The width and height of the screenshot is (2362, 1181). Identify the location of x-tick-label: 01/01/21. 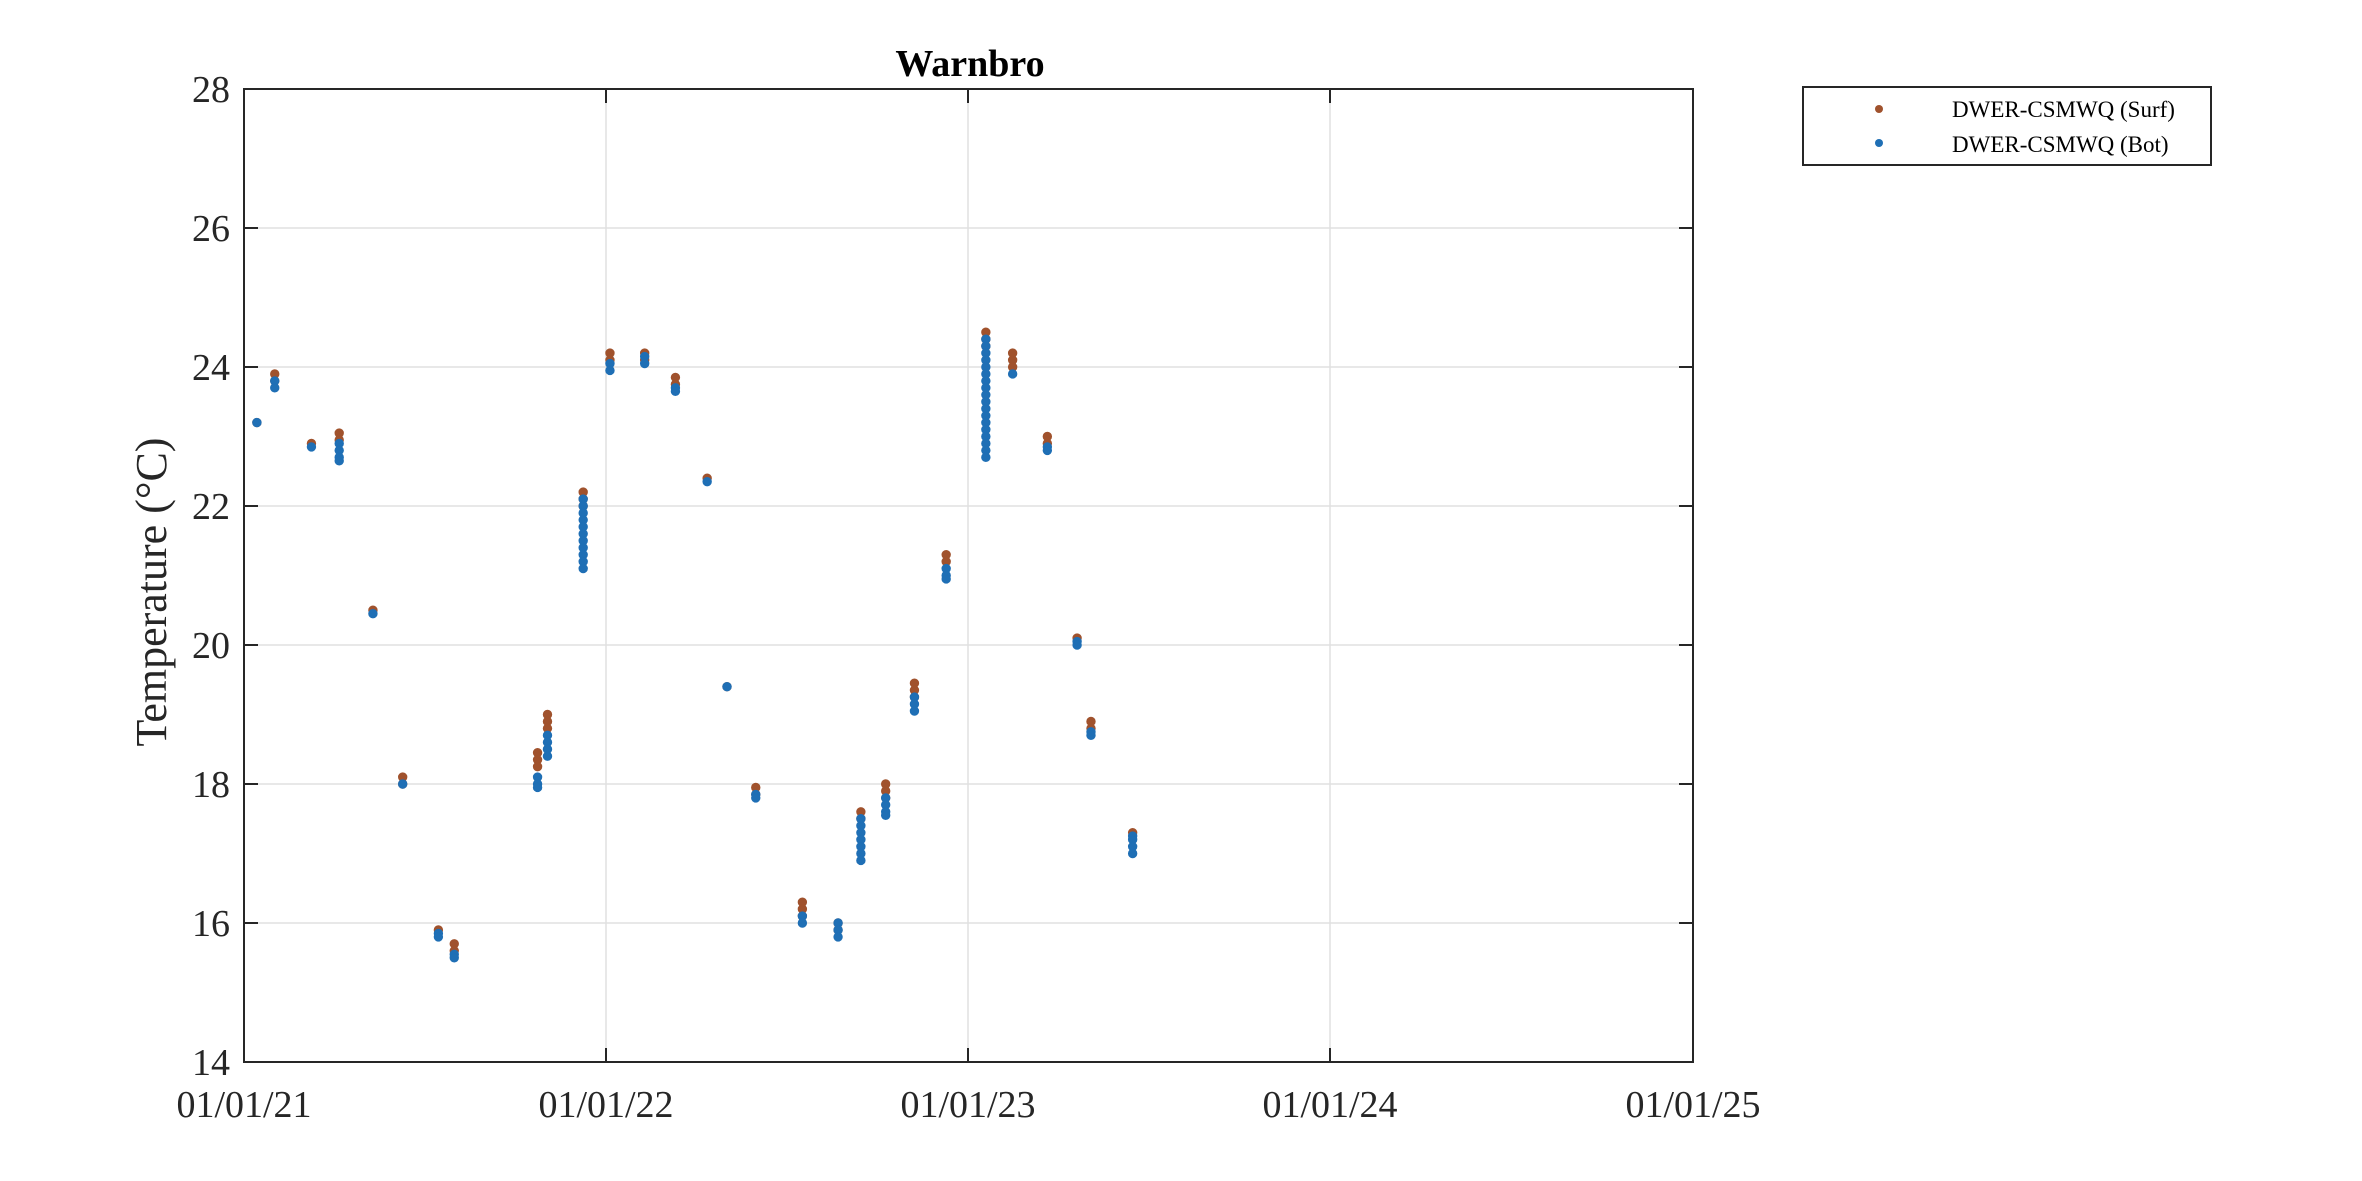
(243, 1105).